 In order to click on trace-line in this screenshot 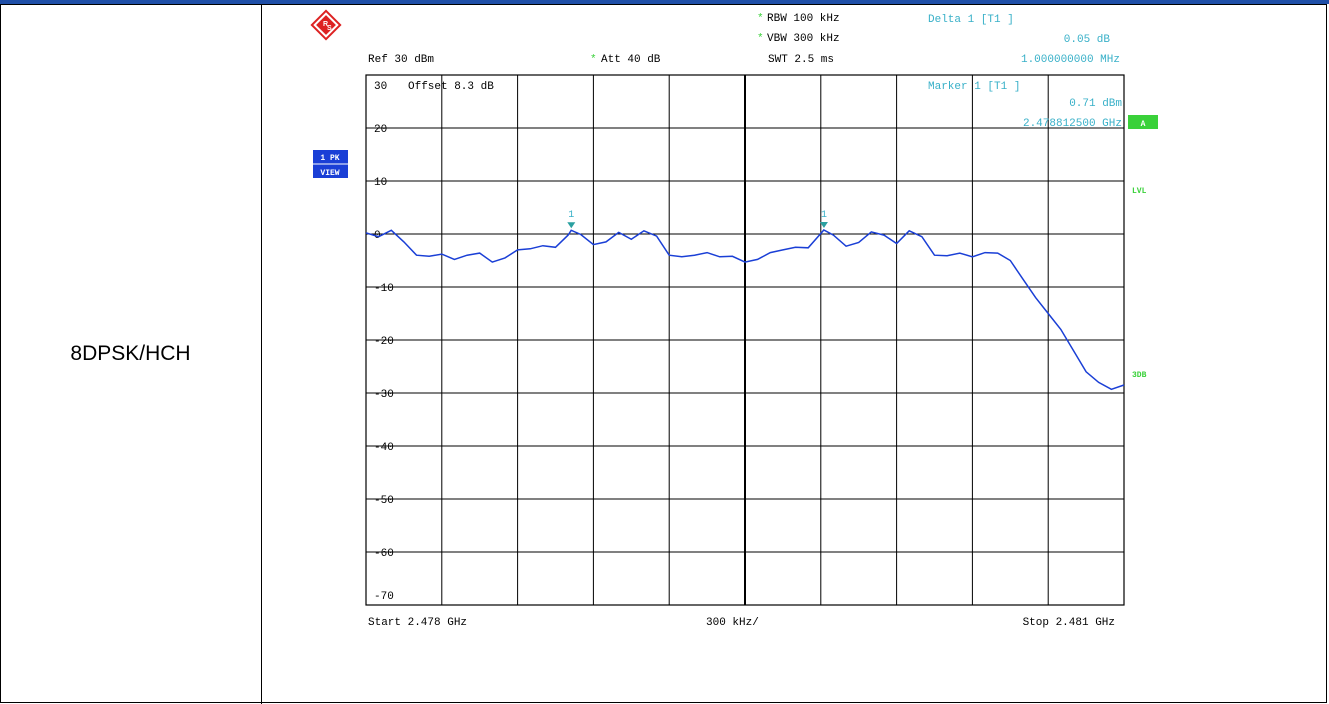, I will do `click(745, 310)`.